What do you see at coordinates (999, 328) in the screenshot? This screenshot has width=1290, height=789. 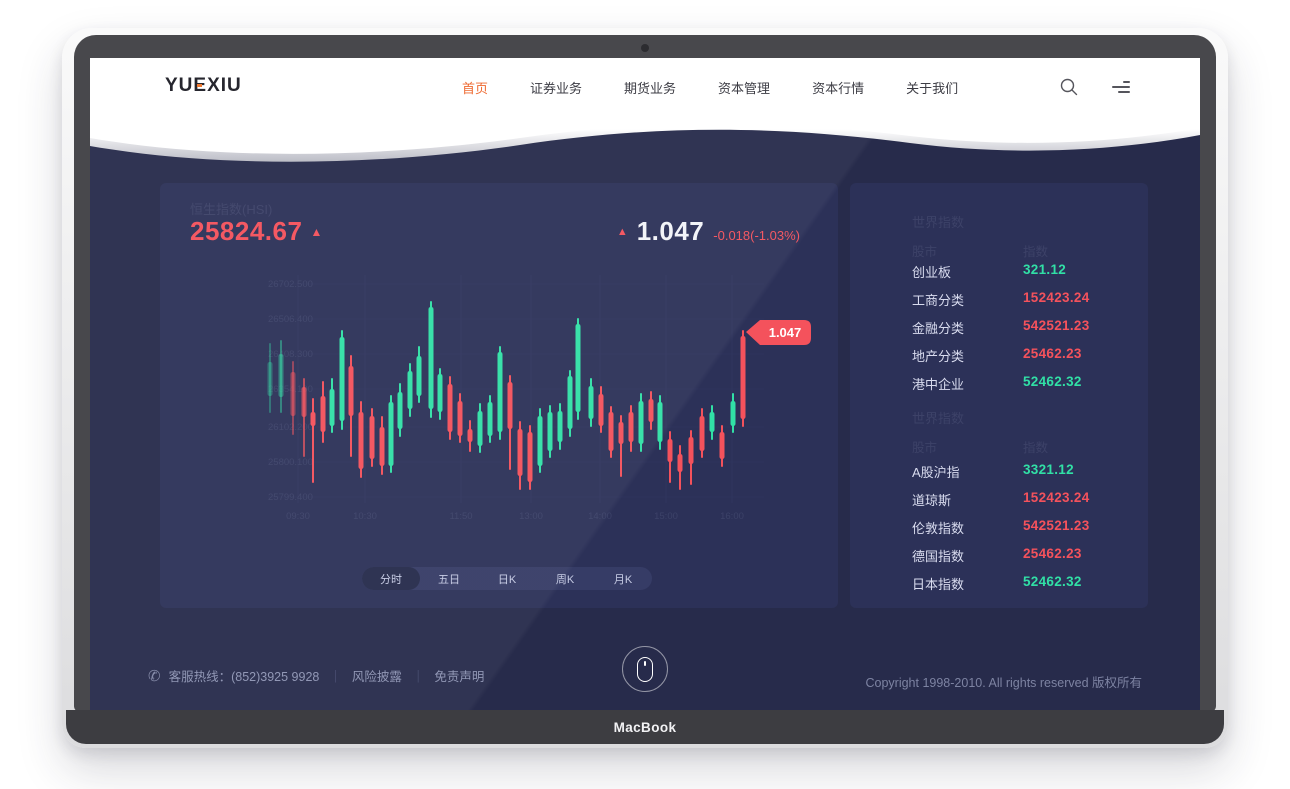 I see `index-row: 金融分类 542521.23` at bounding box center [999, 328].